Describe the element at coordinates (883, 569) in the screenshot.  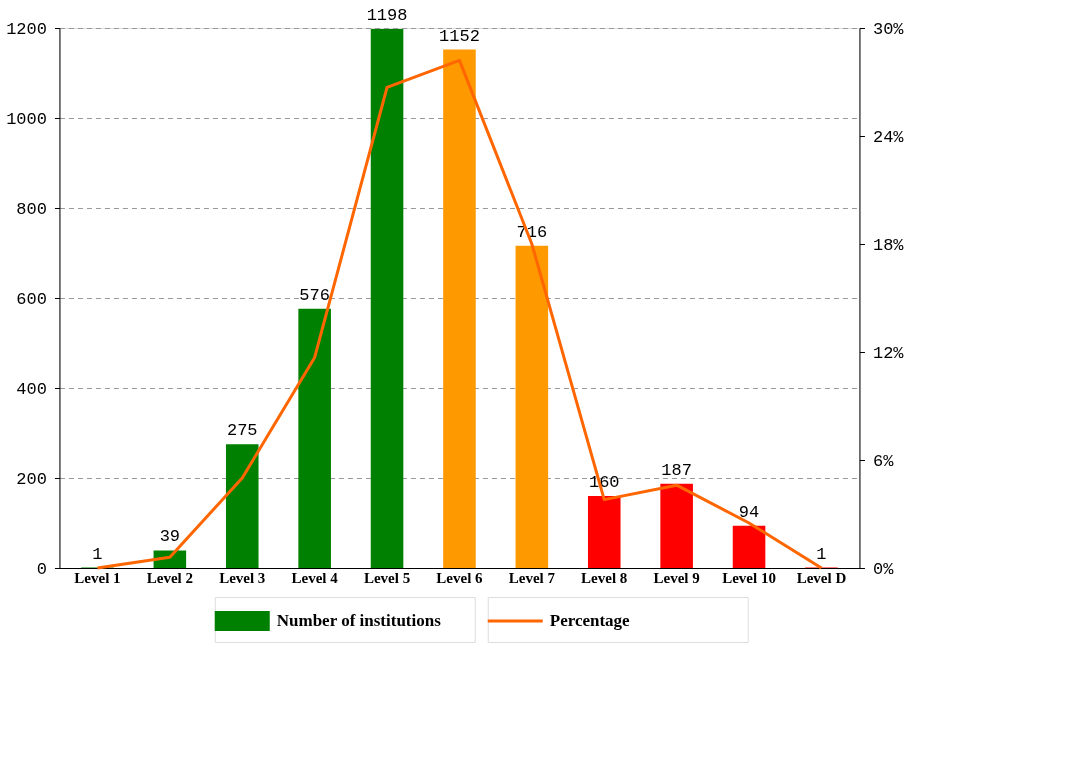
I see `y2-tick-label: 0%` at that location.